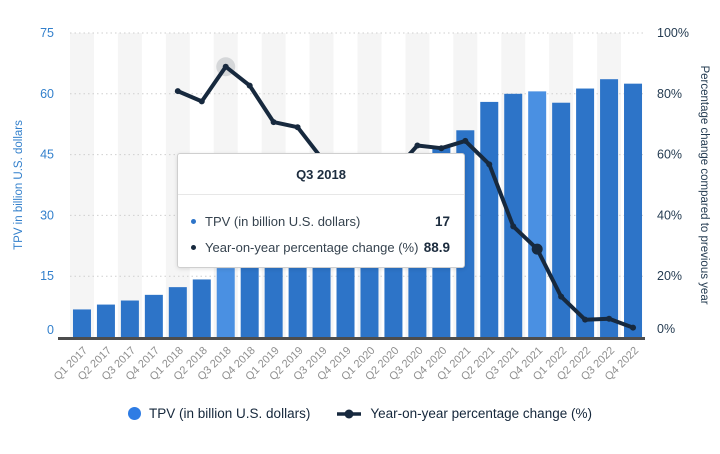 The image size is (720, 454). What do you see at coordinates (225, 66) in the screenshot?
I see `yoy-line-point-q3-2018` at bounding box center [225, 66].